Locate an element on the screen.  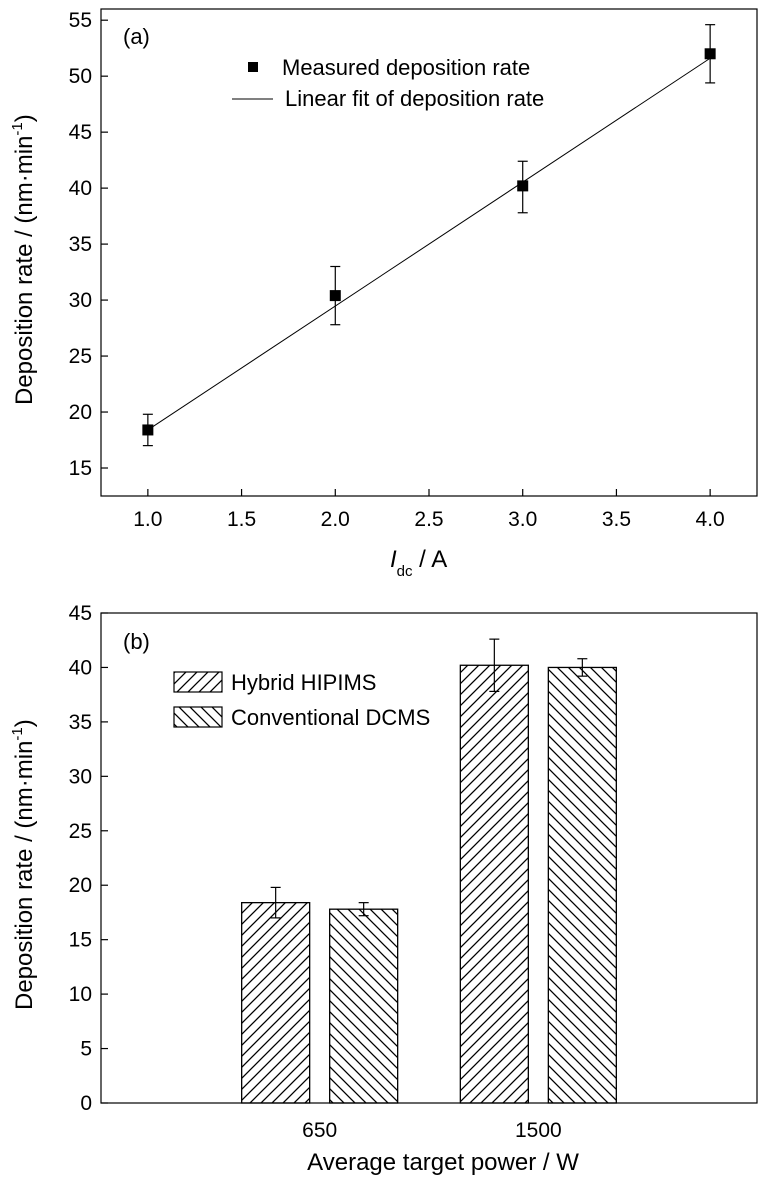
y-tick-label-a: 15 is located at coordinates (80, 468).